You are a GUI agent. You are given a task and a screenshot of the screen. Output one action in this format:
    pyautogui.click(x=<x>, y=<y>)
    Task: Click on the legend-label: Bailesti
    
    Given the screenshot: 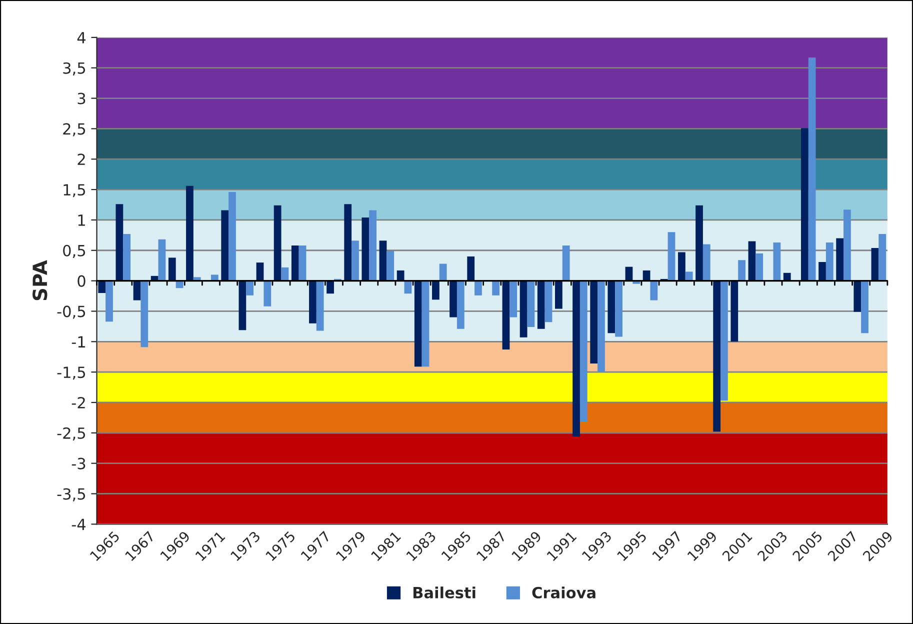 What is the action you would take?
    pyautogui.click(x=444, y=592)
    